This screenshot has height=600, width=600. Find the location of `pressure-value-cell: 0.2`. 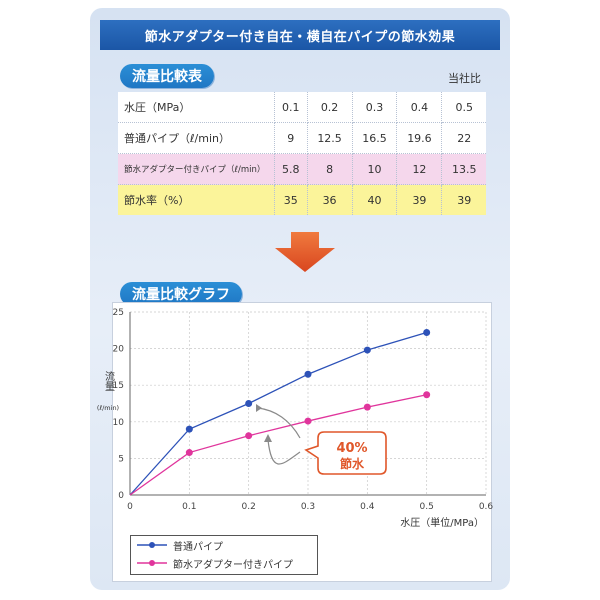

pressure-value-cell: 0.2 is located at coordinates (330, 107).